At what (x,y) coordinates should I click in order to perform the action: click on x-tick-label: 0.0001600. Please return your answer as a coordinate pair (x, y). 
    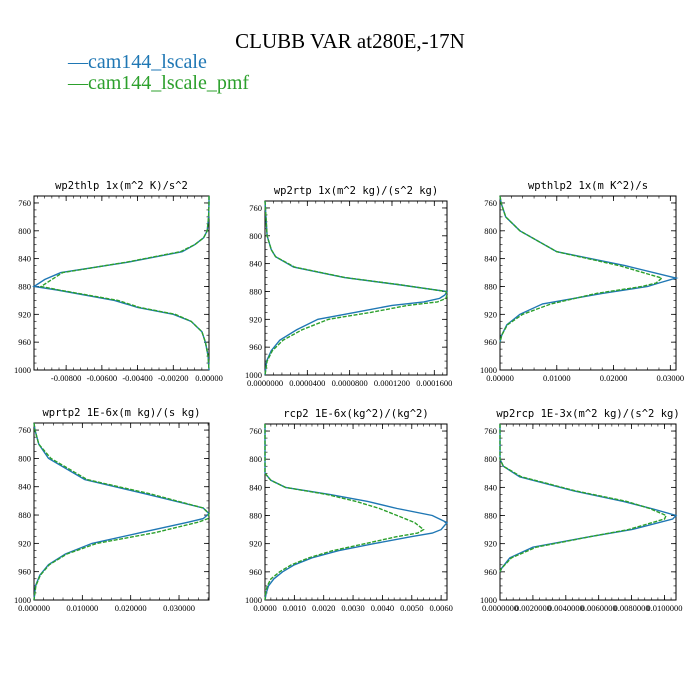
    Looking at the image, I should click on (434, 383).